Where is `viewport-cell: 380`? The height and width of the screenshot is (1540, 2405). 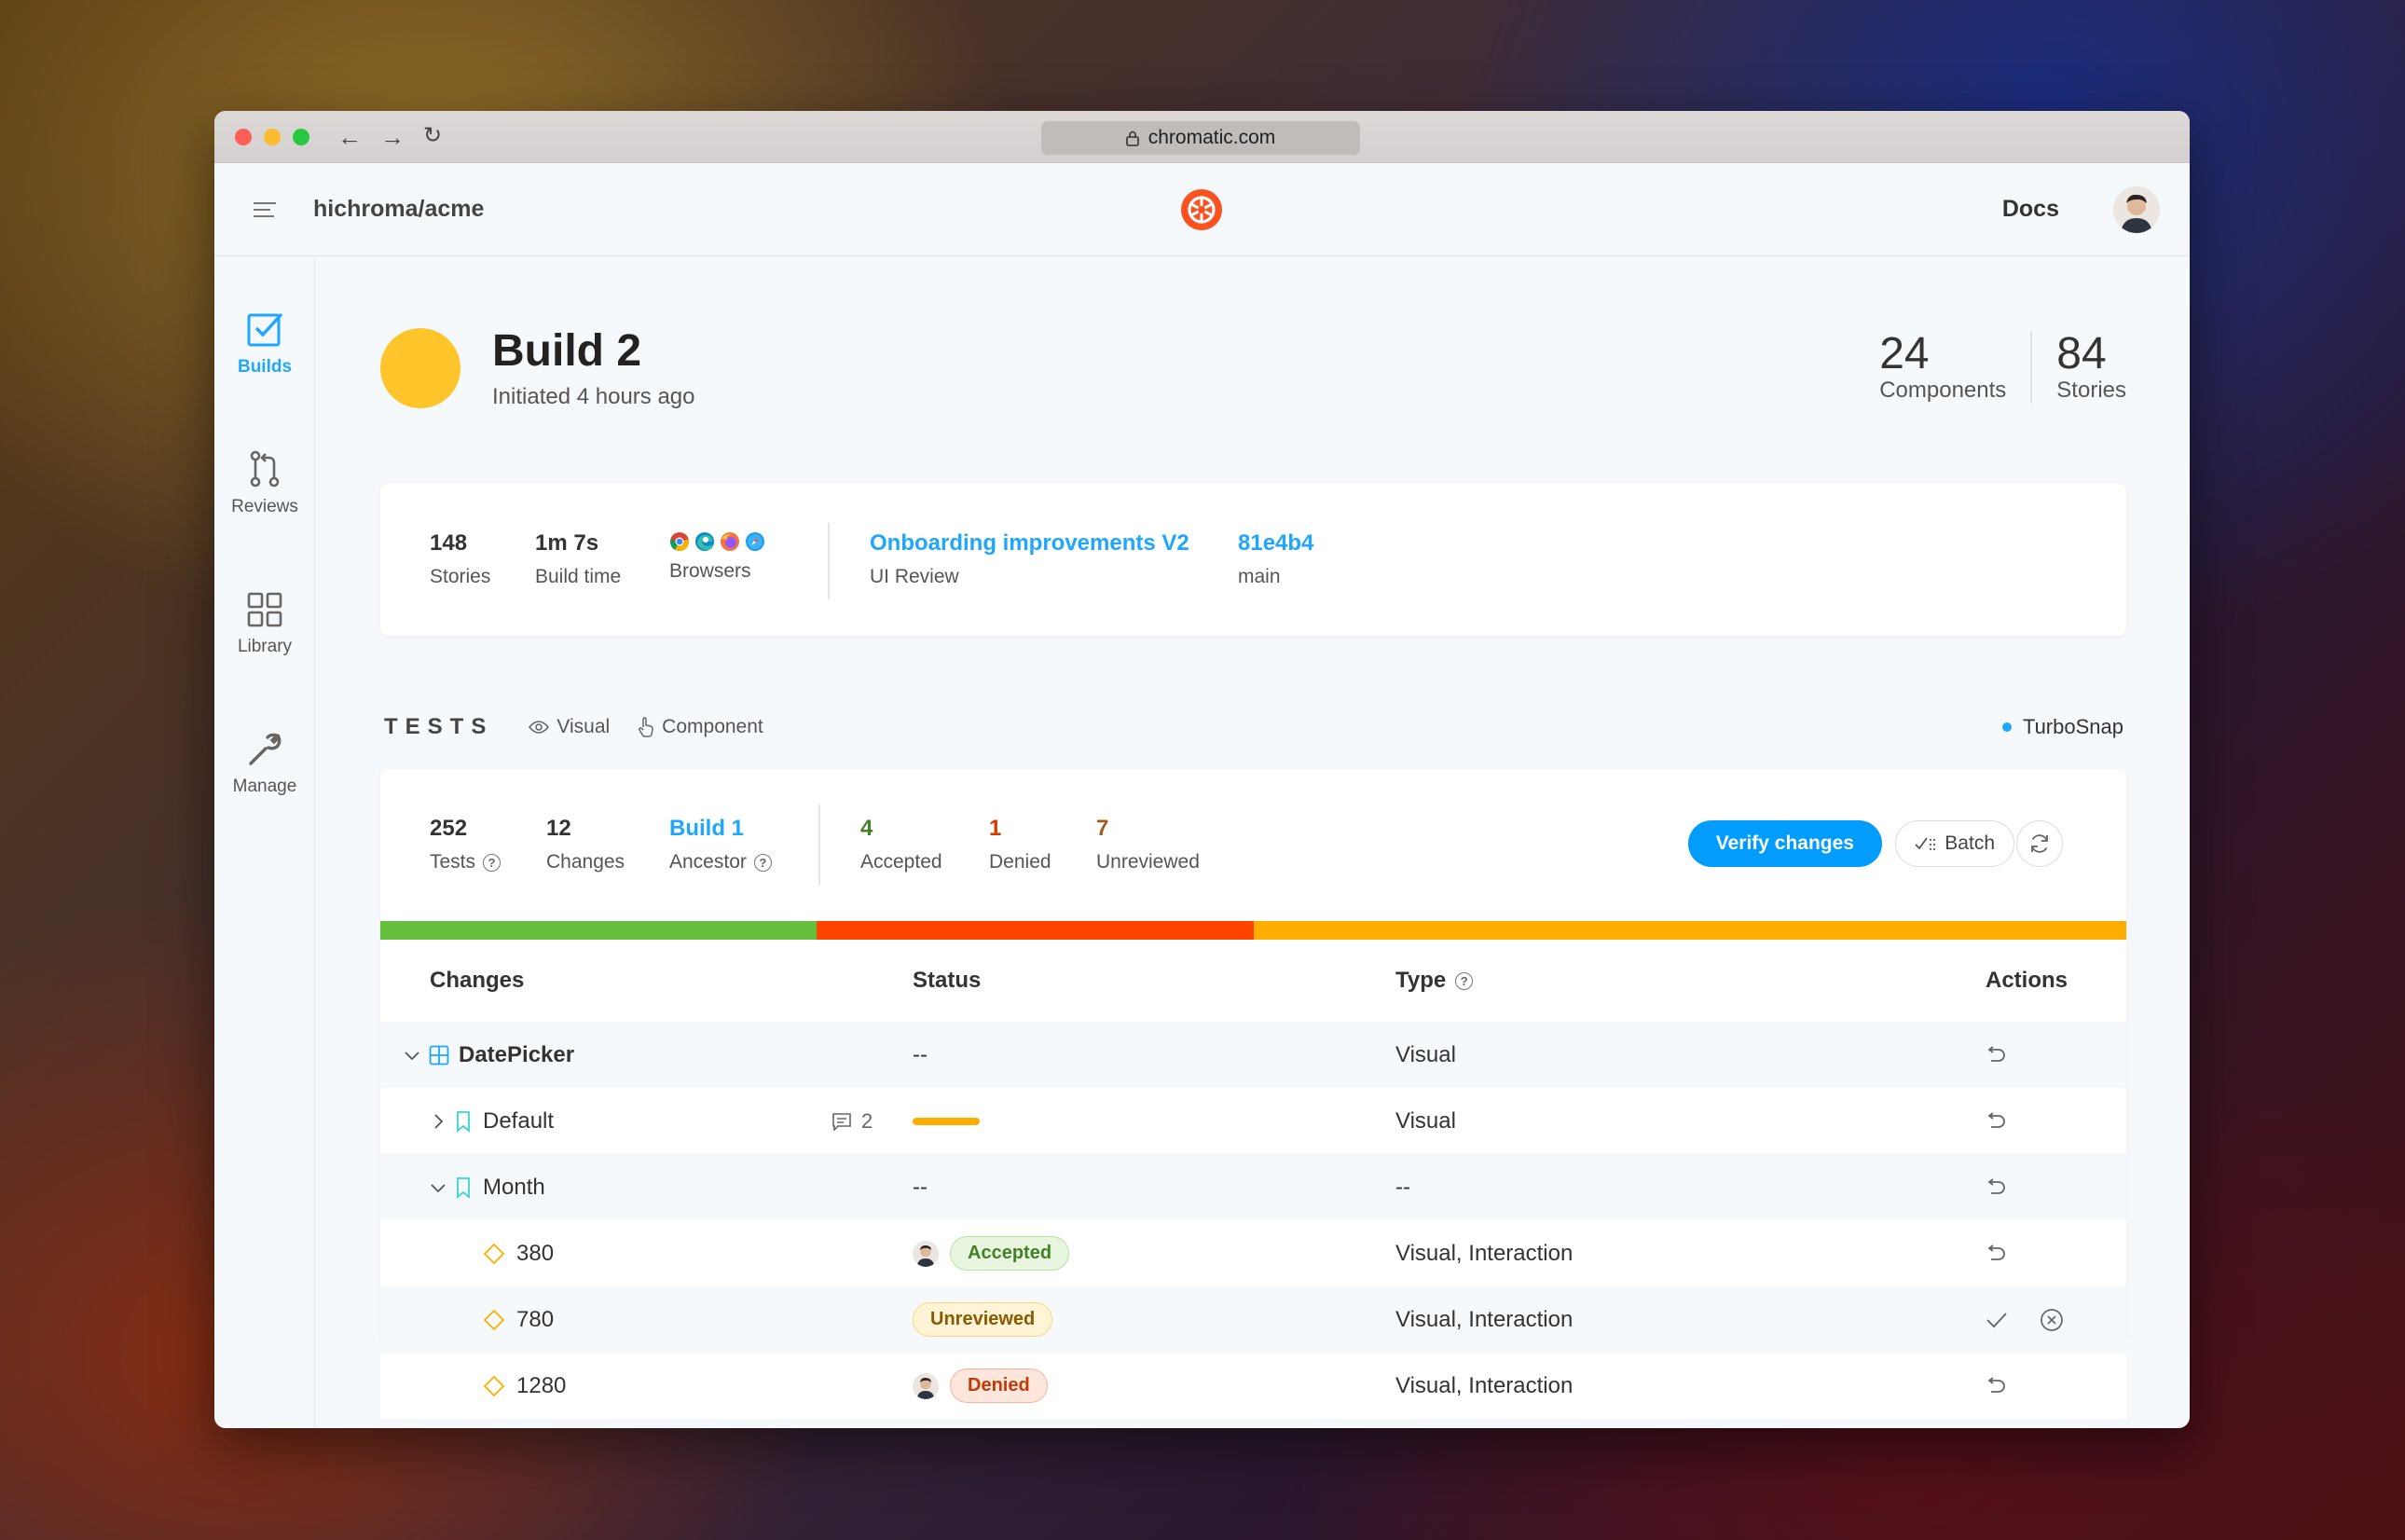
viewport-cell: 380 is located at coordinates (519, 1253).